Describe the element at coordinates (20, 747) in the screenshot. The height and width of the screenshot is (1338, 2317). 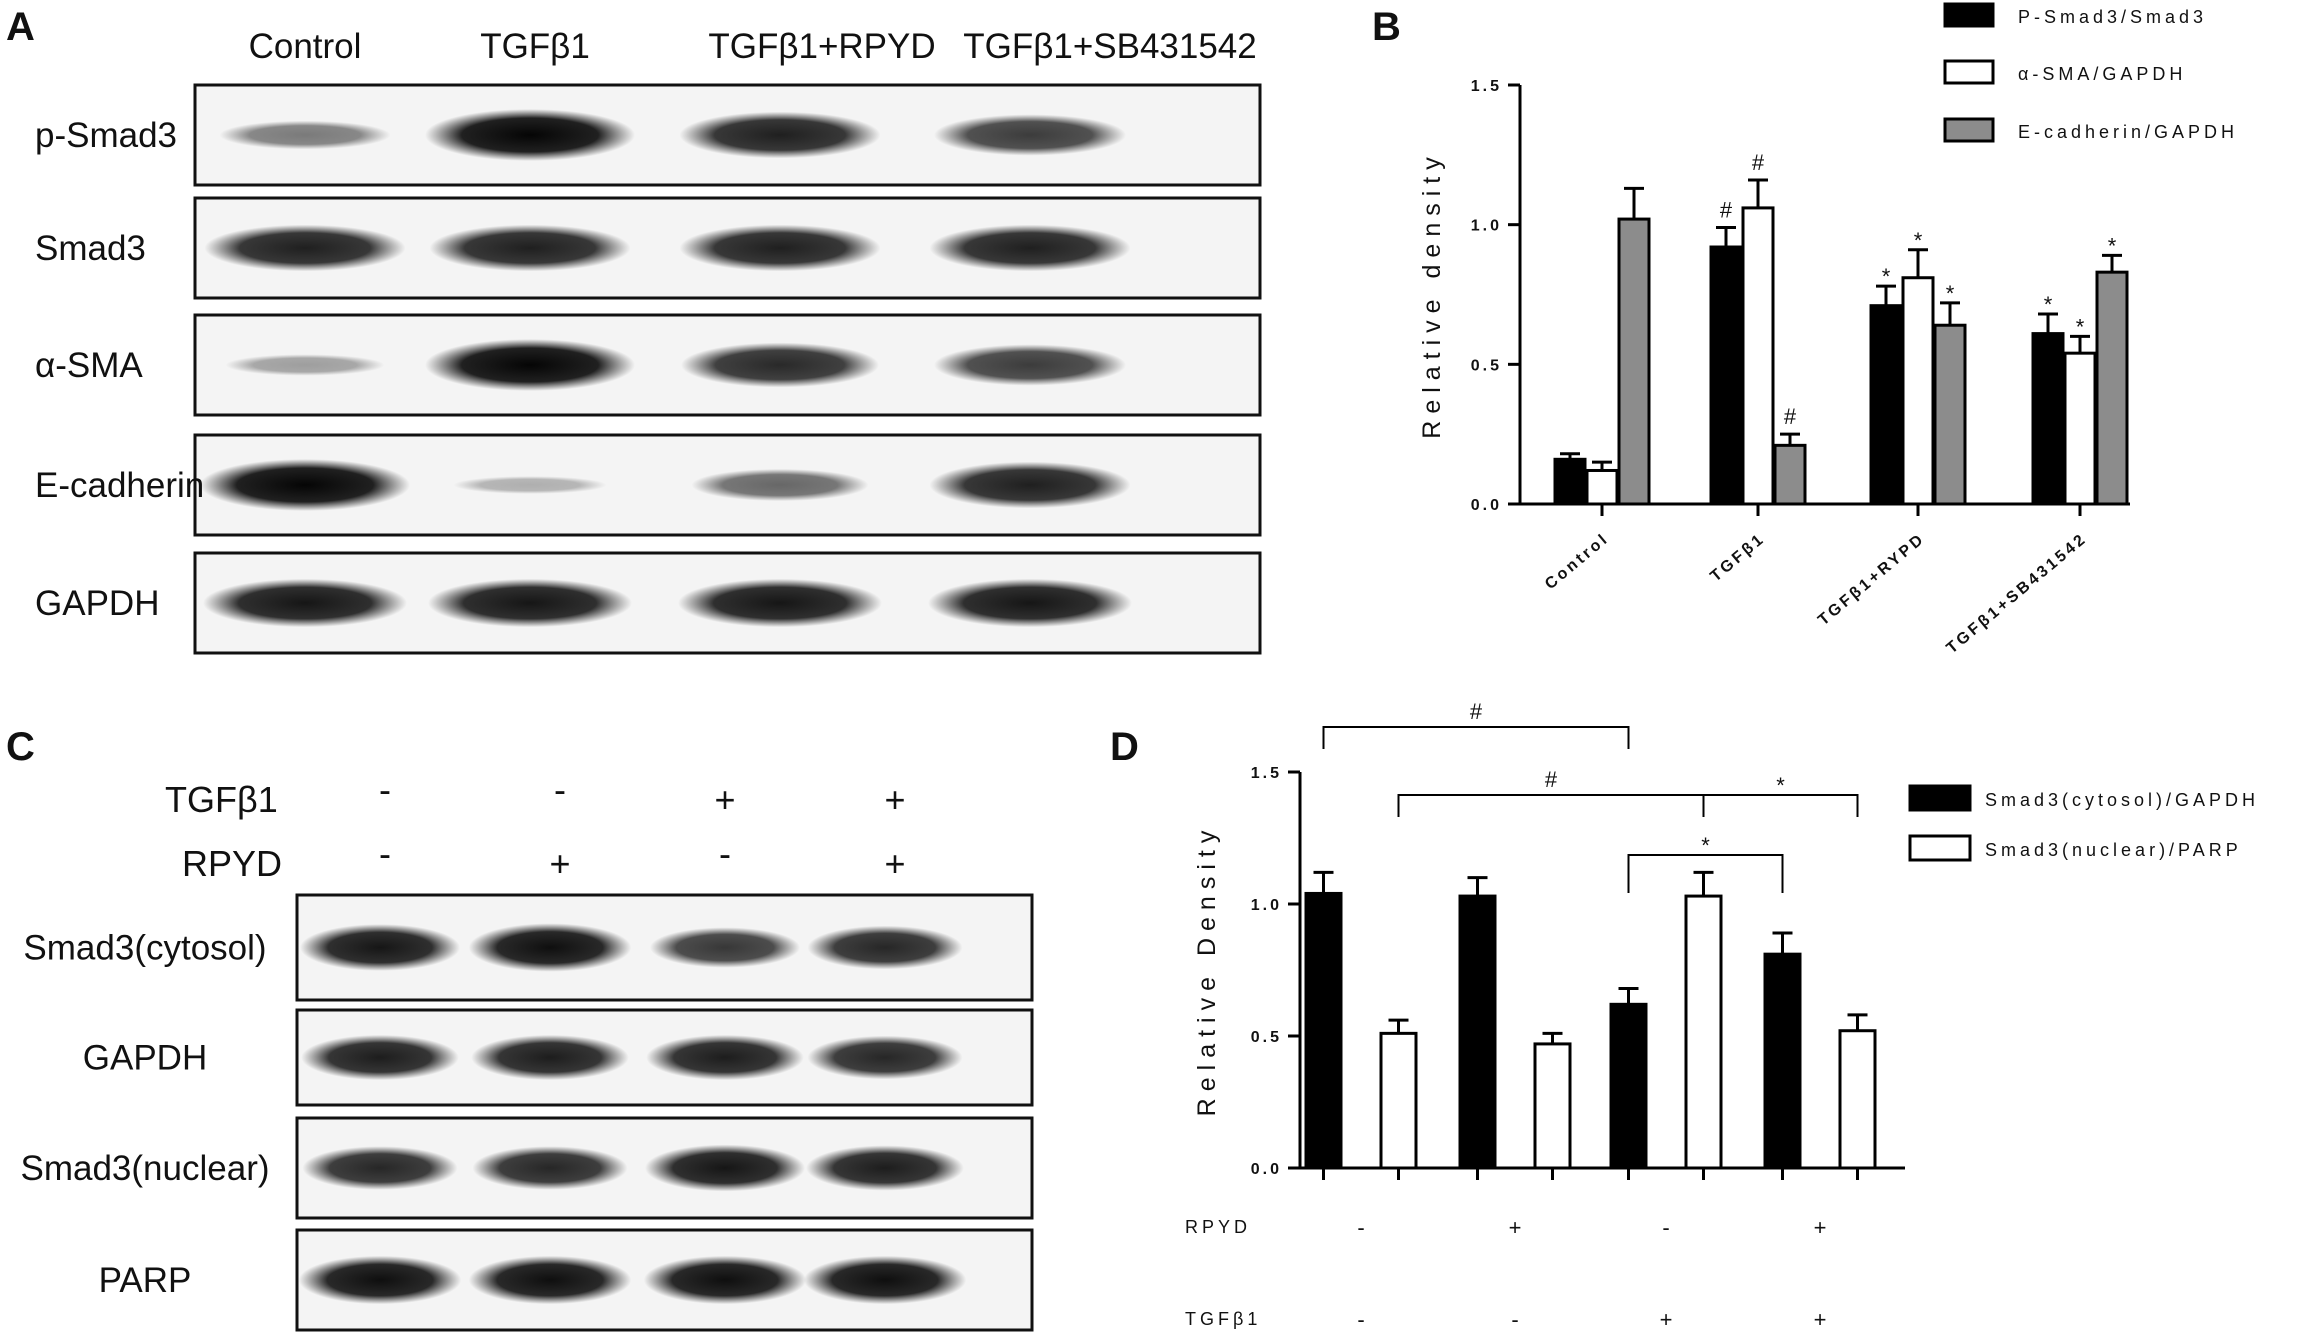
I see `panel-c-letter: C` at that location.